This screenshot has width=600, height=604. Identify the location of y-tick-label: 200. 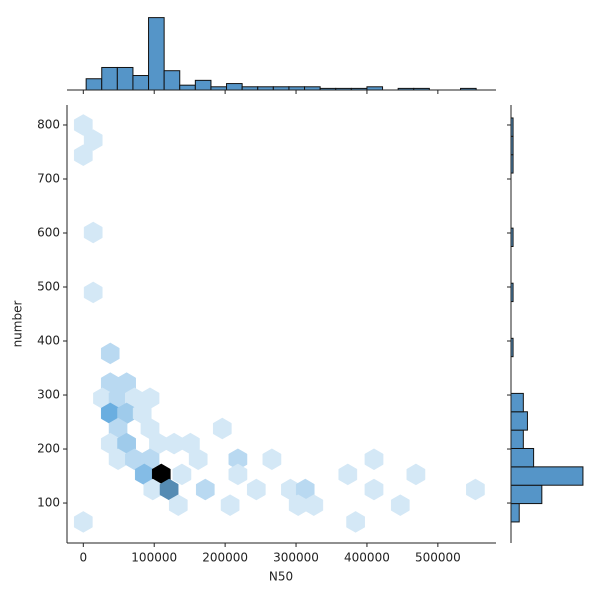
(48, 449).